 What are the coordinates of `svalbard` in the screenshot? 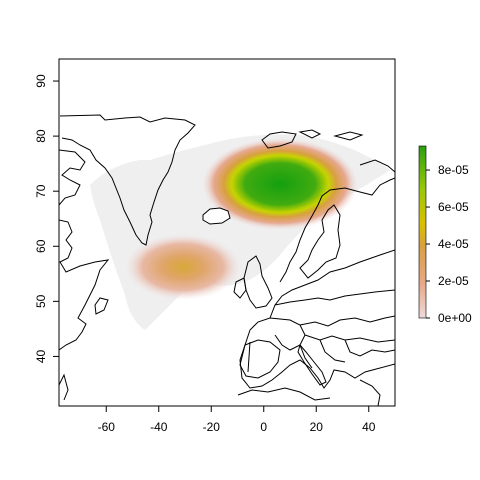 It's located at (291, 139).